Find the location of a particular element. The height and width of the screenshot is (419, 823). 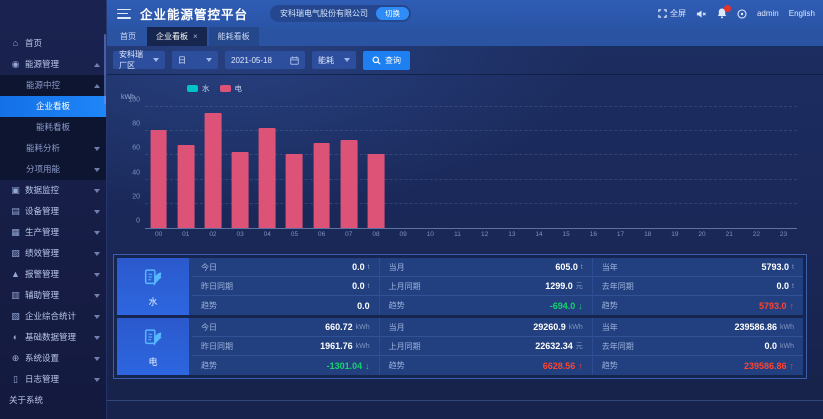

tab-label: 能耗看板 is located at coordinates (233, 36).